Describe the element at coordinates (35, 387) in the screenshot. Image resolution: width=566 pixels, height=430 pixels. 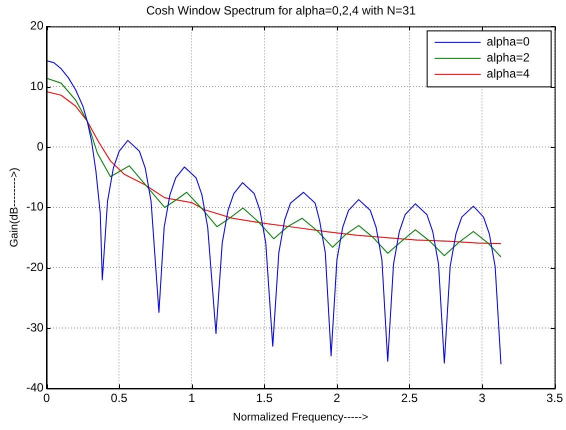
I see `y-tick-label: -40` at that location.